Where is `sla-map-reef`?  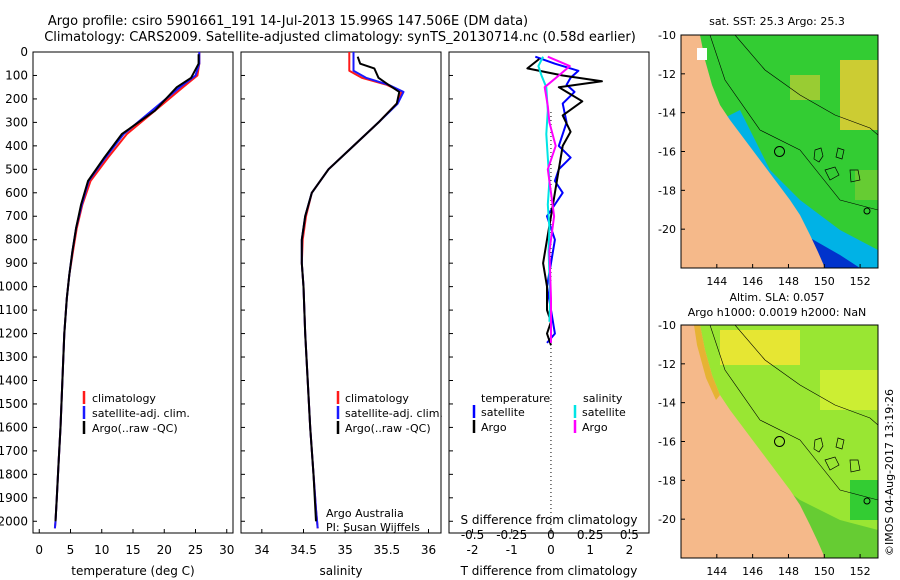 sla-map-reef is located at coordinates (837, 455).